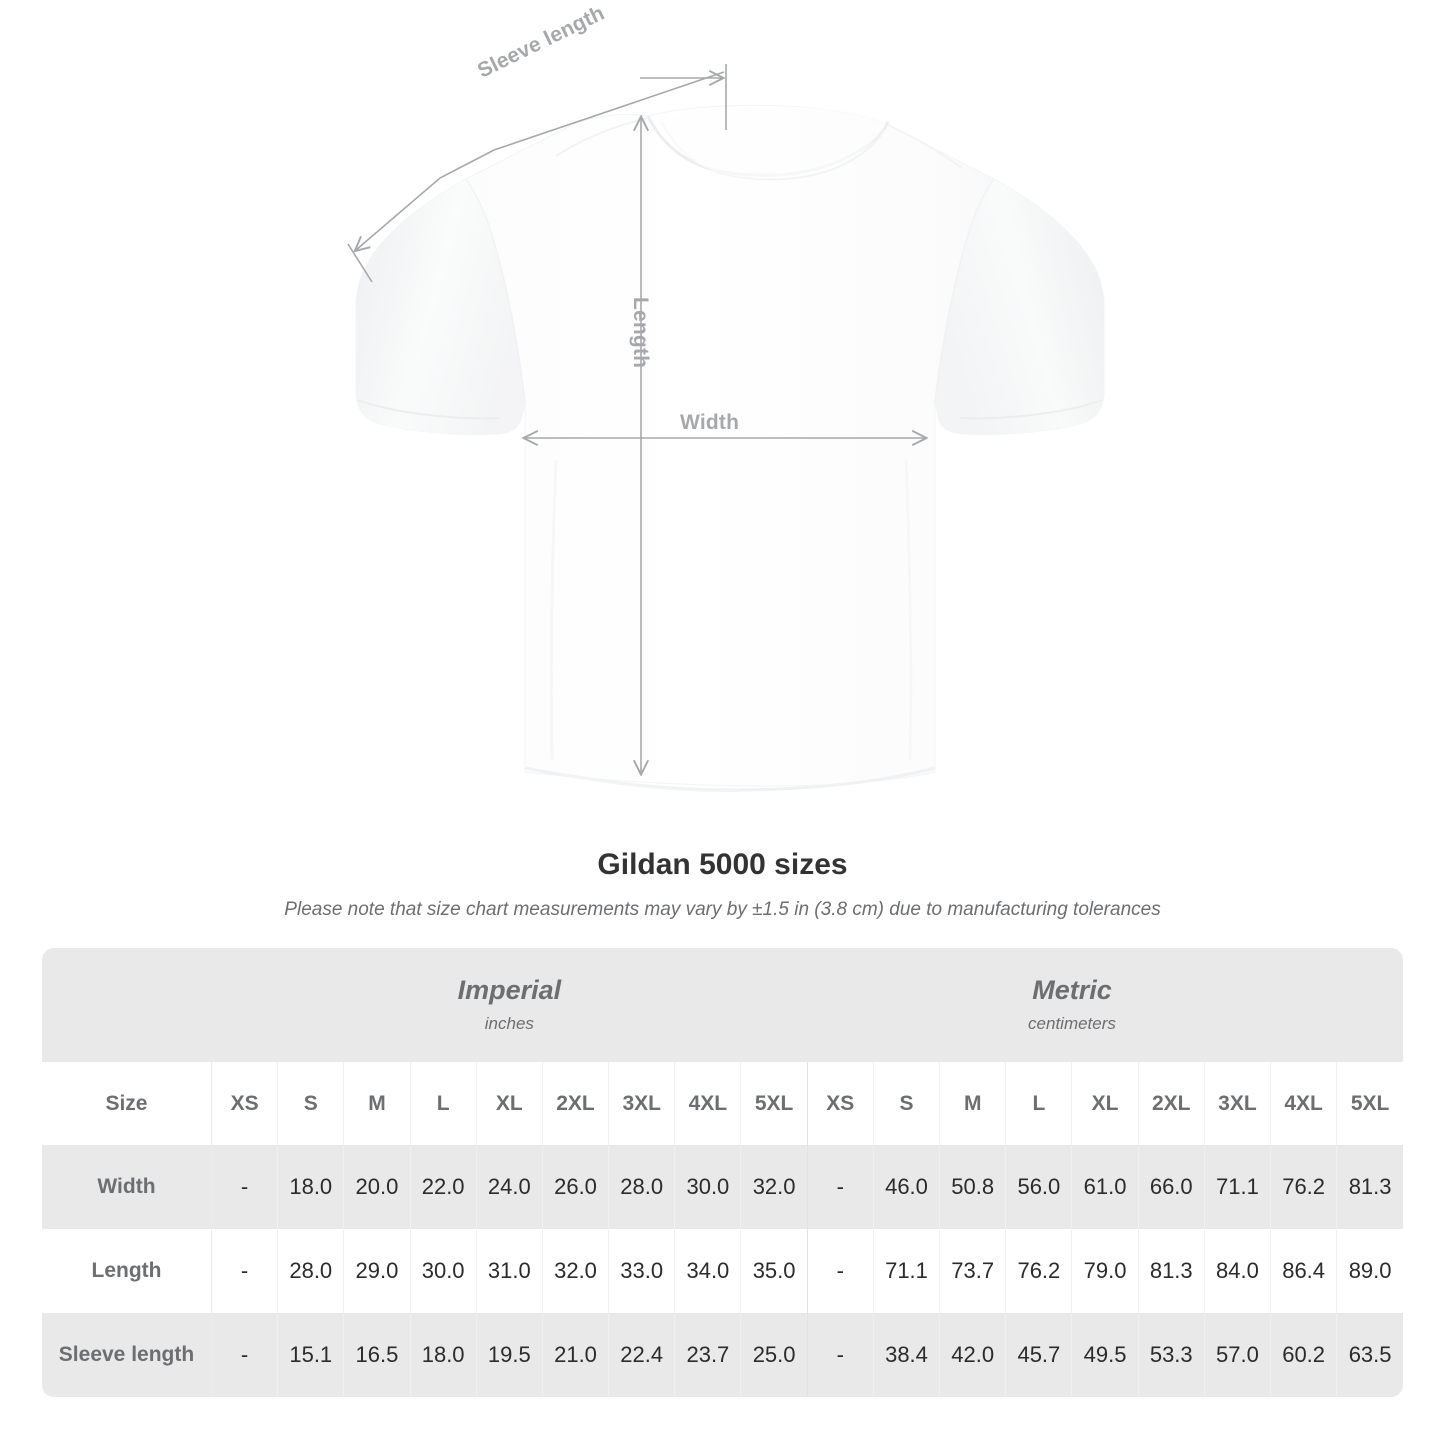 The image size is (1445, 1445). What do you see at coordinates (377, 1103) in the screenshot?
I see `size-header-imperial-m: M` at bounding box center [377, 1103].